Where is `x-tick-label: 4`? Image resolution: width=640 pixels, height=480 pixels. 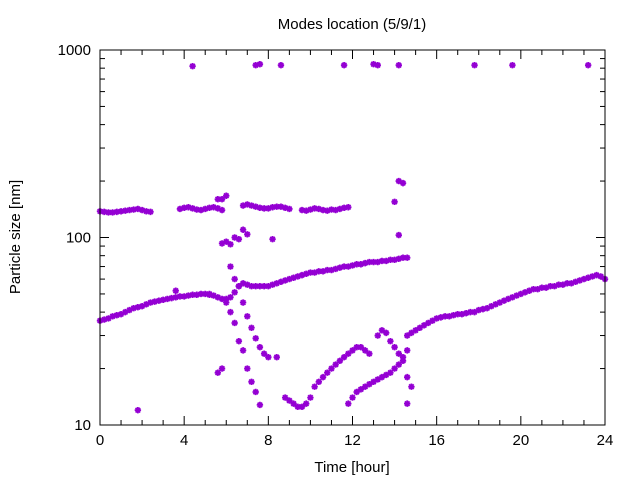
x-tick-label: 4 is located at coordinates (184, 440).